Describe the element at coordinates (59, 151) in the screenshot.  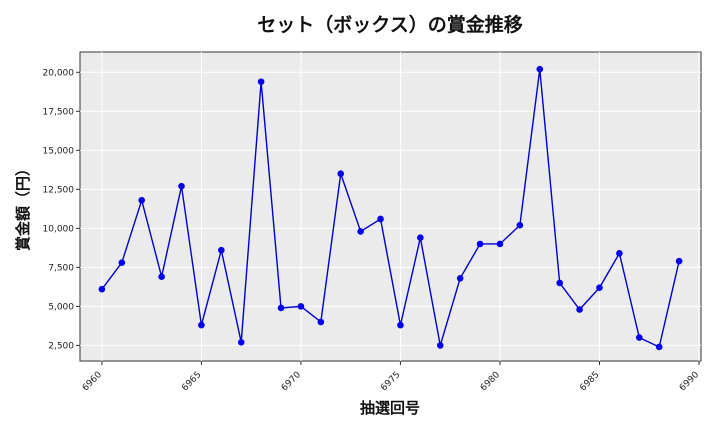
I see `y-tick-label: 15,000` at that location.